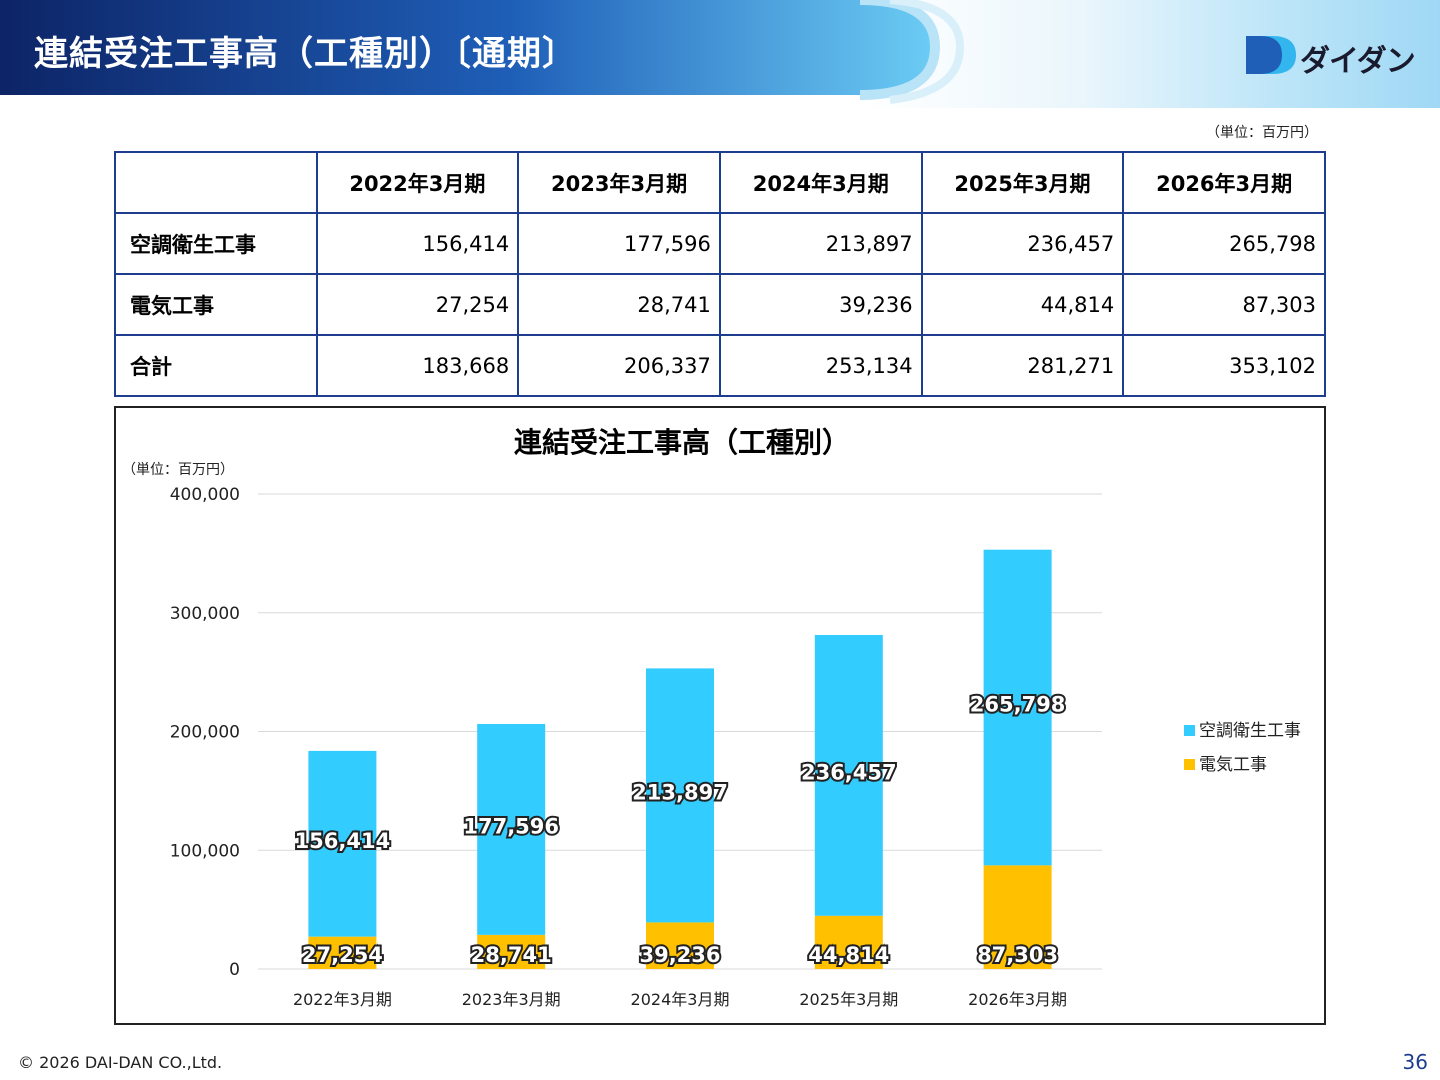 This screenshot has width=1440, height=1080. I want to click on data-label: 236,457, so click(849, 772).